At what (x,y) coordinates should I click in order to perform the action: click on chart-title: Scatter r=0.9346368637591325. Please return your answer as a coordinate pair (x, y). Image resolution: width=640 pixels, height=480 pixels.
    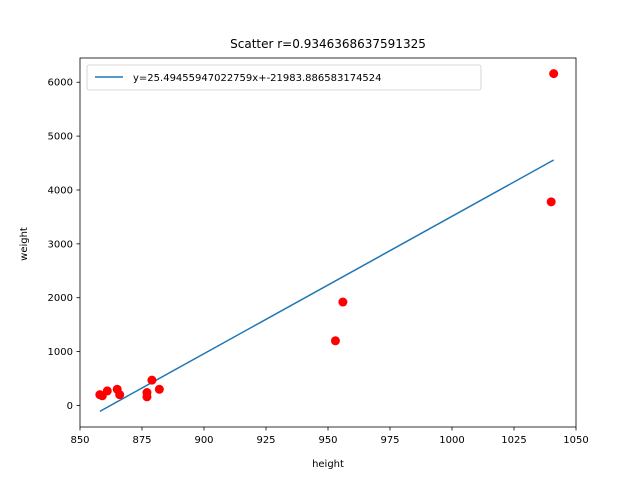
    Looking at the image, I should click on (328, 44).